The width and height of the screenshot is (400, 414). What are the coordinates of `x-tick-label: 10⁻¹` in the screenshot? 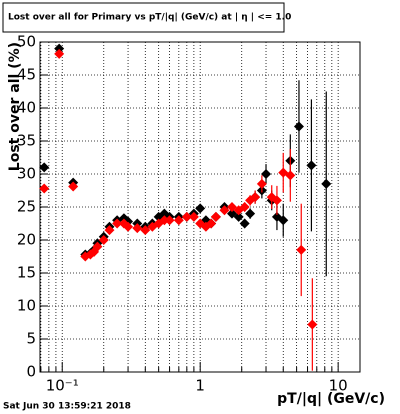 It's located at (62, 386).